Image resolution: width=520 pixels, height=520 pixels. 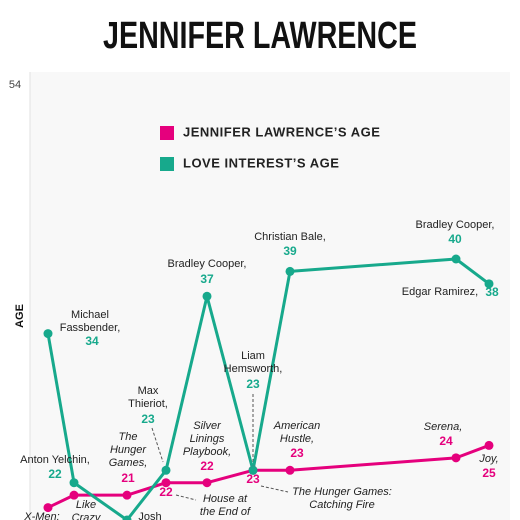 I want to click on value-label: 34, so click(x=92, y=341).